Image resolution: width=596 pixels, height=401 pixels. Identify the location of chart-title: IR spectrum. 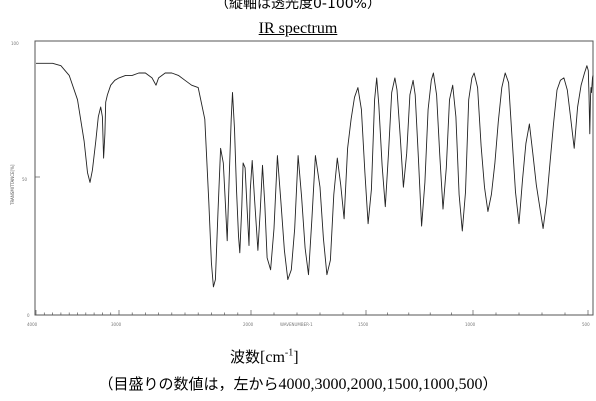
(298, 28).